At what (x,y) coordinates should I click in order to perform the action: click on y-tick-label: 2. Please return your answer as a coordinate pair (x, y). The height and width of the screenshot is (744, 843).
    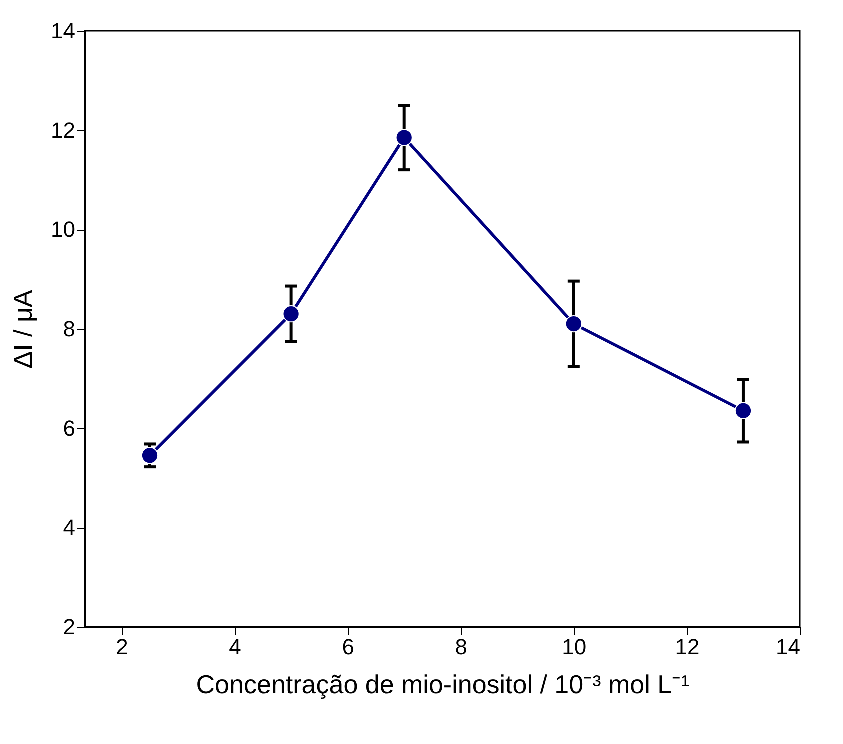
    Looking at the image, I should click on (69, 627).